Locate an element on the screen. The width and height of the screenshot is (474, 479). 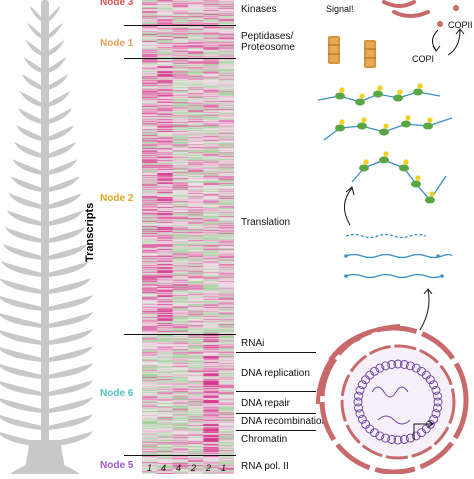
transcripts-axis-label: Transcripts is located at coordinates (90, 232).